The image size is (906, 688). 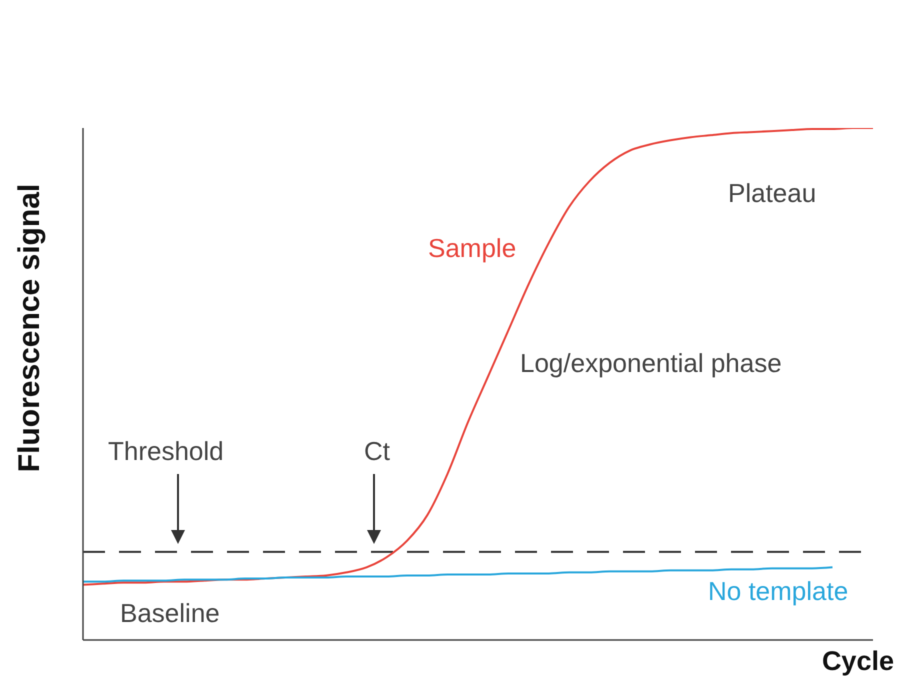 What do you see at coordinates (472, 248) in the screenshot?
I see `series-label: Sample` at bounding box center [472, 248].